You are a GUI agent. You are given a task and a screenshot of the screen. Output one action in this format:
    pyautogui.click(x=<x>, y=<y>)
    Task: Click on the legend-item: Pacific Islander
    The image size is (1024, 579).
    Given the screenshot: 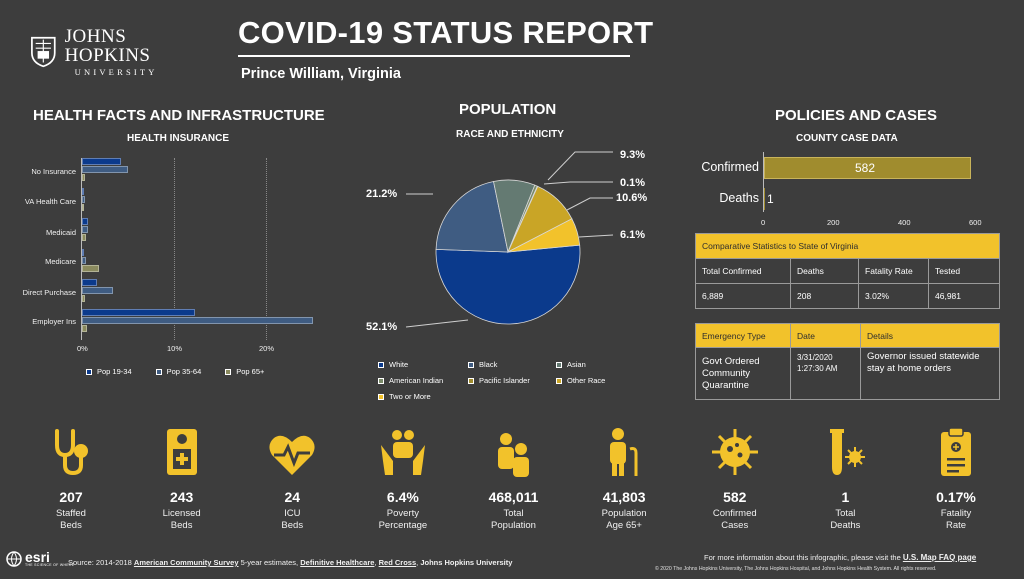 What is the action you would take?
    pyautogui.click(x=499, y=380)
    